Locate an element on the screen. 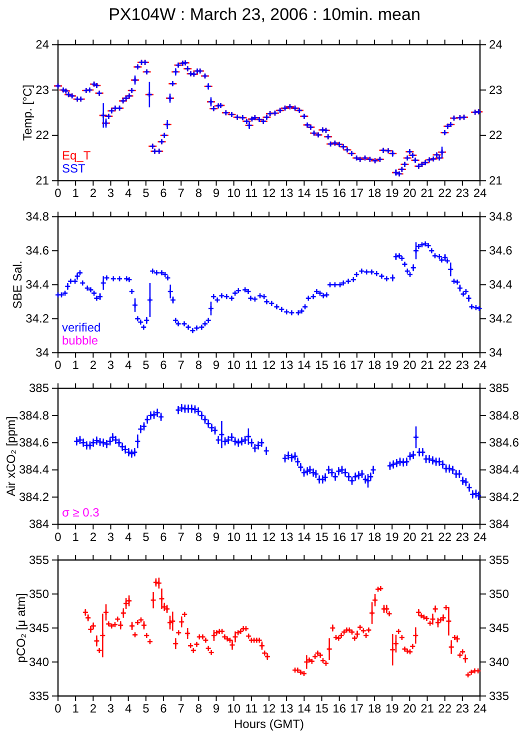  y2-tick-label: 385 is located at coordinates (499, 388).